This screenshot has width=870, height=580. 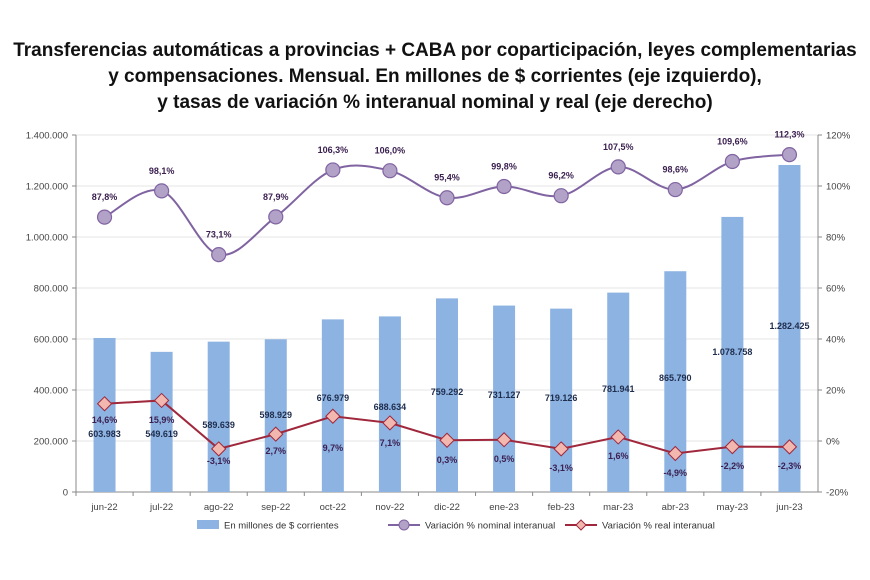 I want to click on x-tick-label: mar-23, so click(x=618, y=507).